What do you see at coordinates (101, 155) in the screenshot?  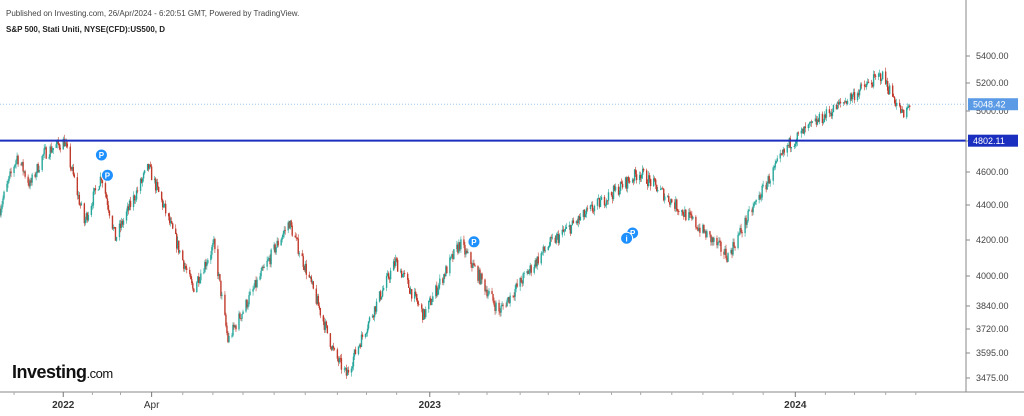 I see `event-marker: P` at bounding box center [101, 155].